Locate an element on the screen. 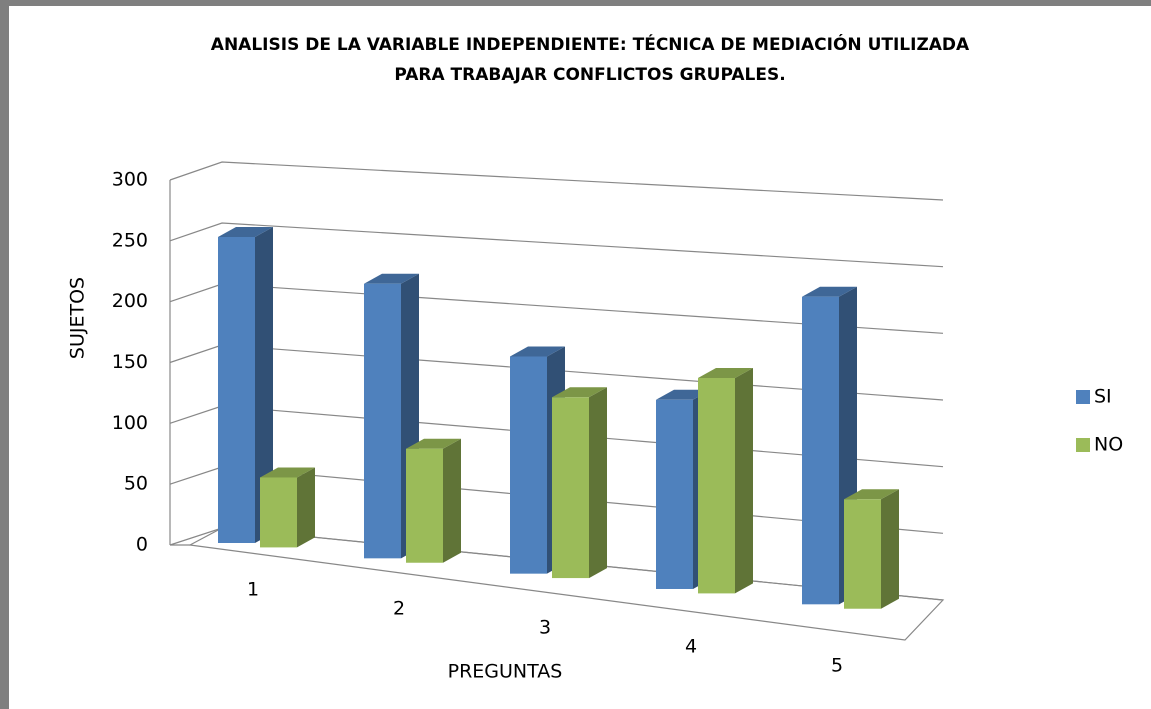  legend-label: NO is located at coordinates (1108, 445).